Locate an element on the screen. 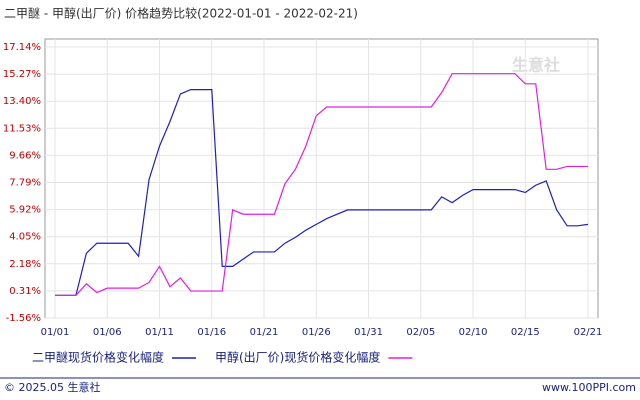  y-tick-label: 13.40% is located at coordinates (22, 101).